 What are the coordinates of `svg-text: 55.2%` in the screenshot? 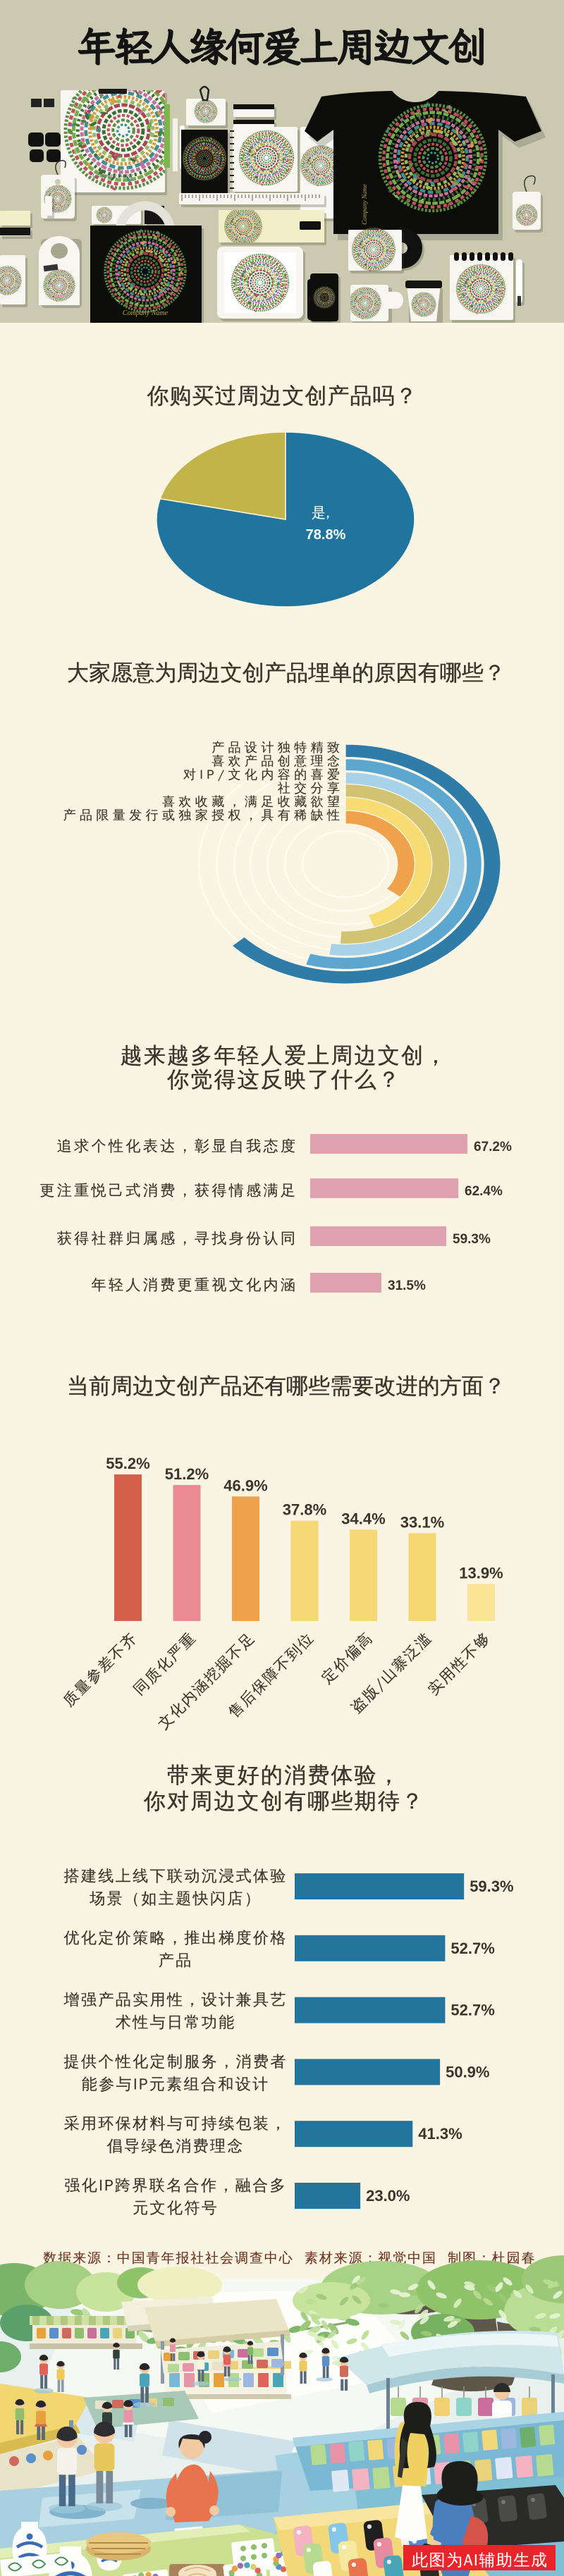 It's located at (127, 1463).